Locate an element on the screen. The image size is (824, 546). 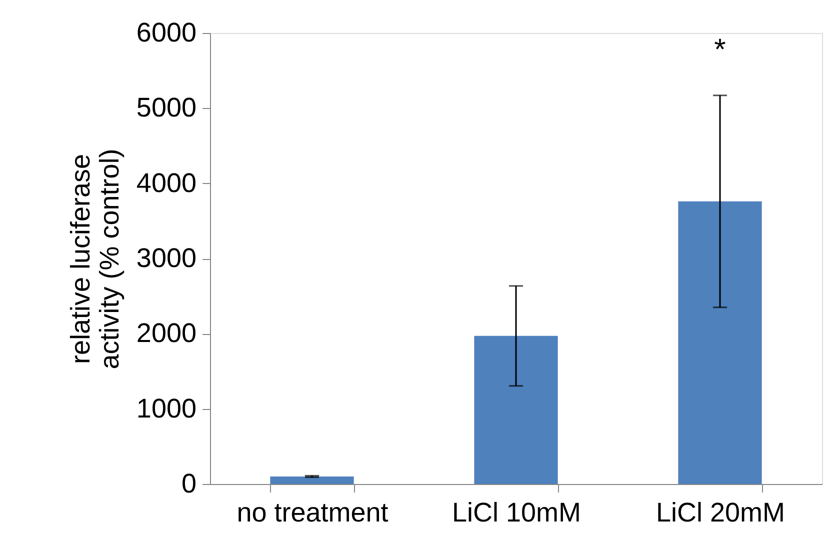
y-tick-label: 5000 is located at coordinates (166, 107).